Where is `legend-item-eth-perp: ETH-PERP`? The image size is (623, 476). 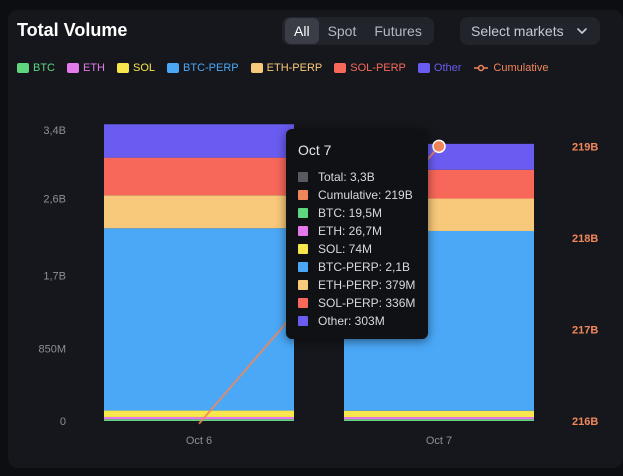
legend-item-eth-perp: ETH-PERP is located at coordinates (286, 68).